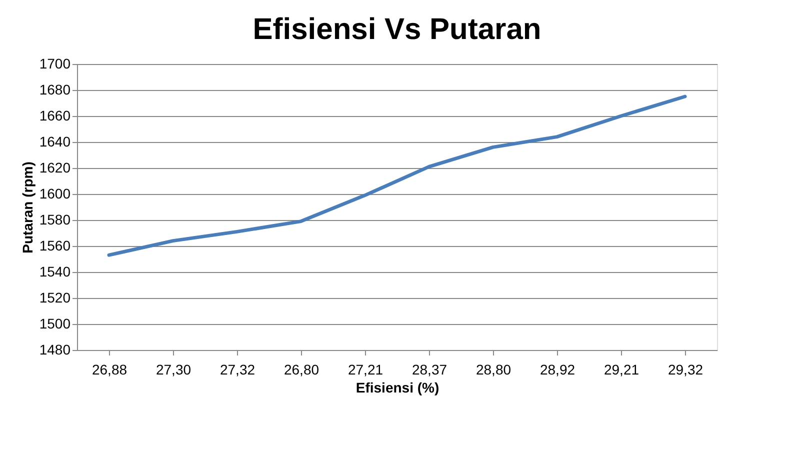  I want to click on y-tick-label: 1680, so click(55, 90).